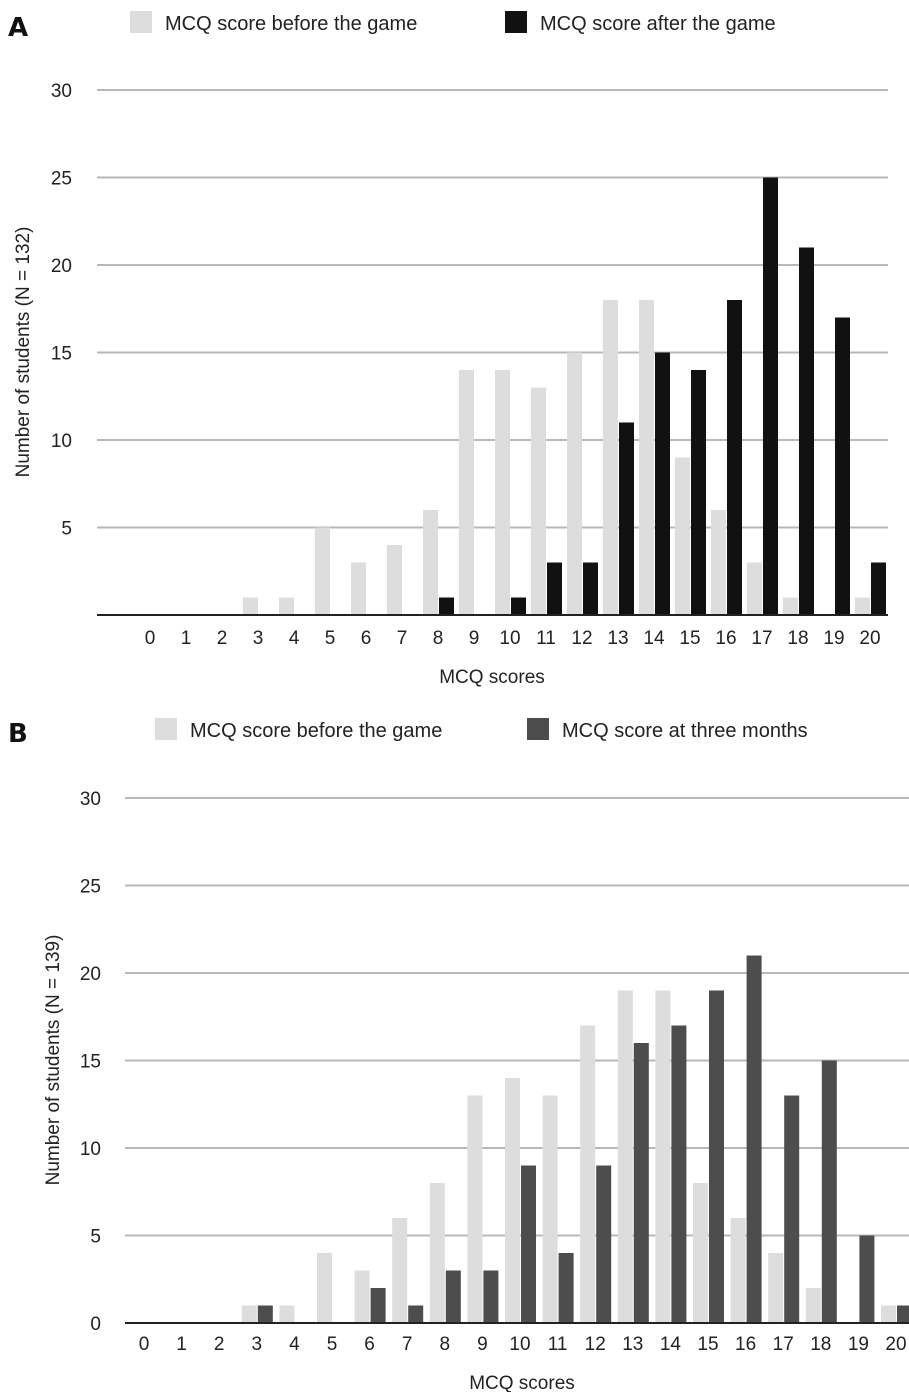 The width and height of the screenshot is (909, 1392). What do you see at coordinates (522, 1382) in the screenshot?
I see `x-axis-title-b: MCQ scores` at bounding box center [522, 1382].